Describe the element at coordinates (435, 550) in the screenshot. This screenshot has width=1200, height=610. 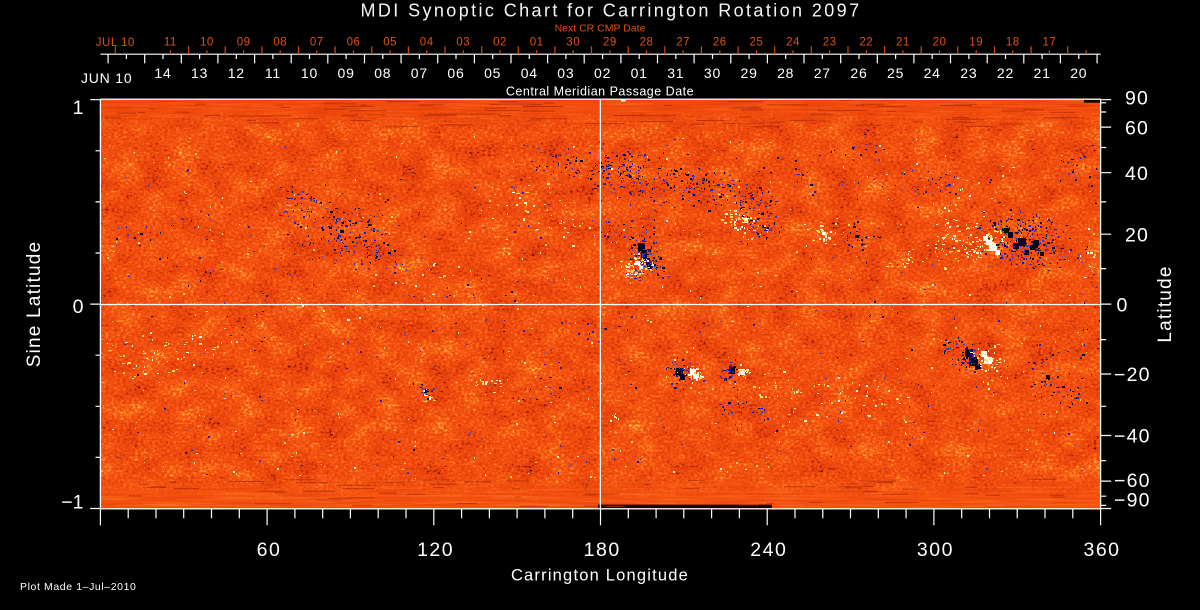
I see `svg-text: 120` at that location.